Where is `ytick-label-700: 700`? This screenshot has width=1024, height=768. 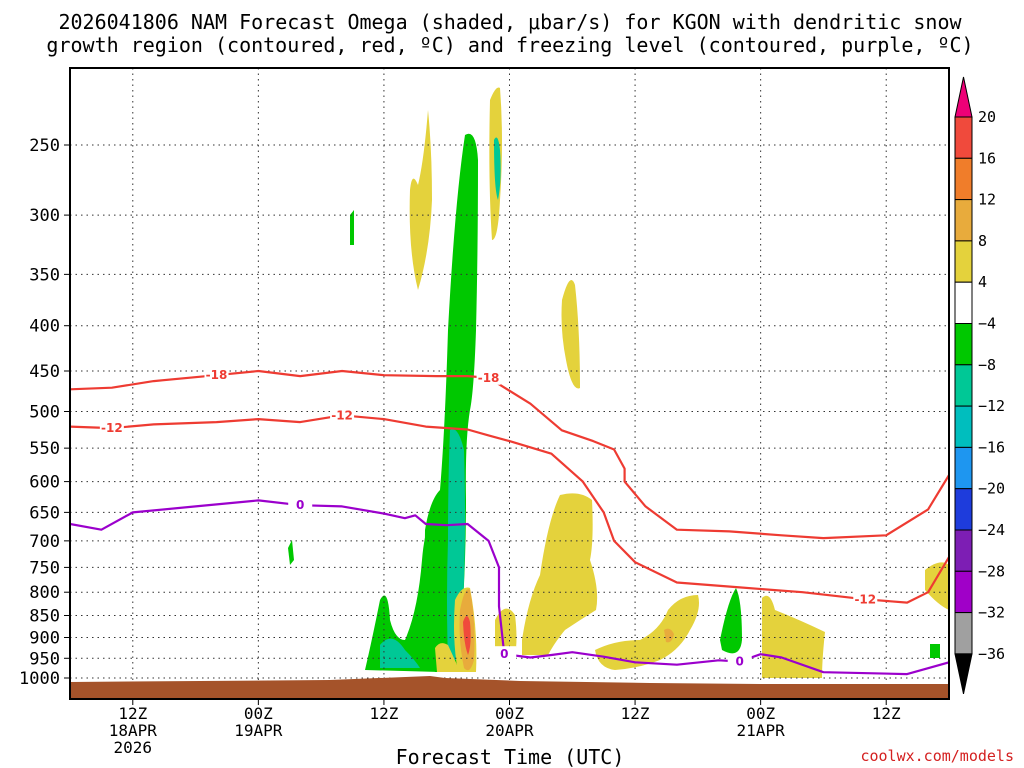 ytick-label-700: 700 is located at coordinates (44, 542).